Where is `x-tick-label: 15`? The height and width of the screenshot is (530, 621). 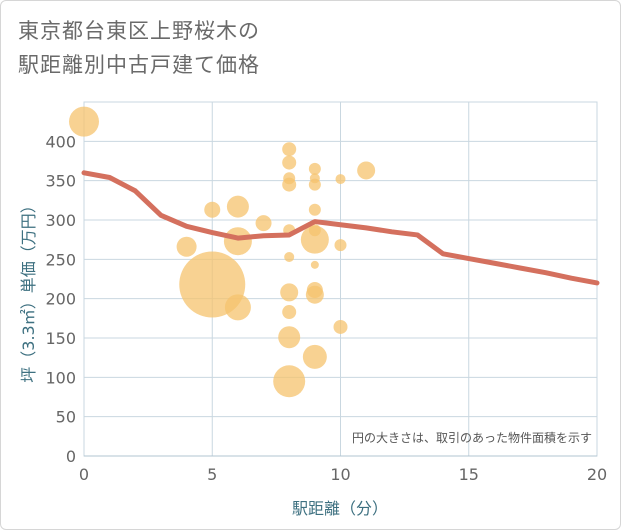 x-tick-label: 15 is located at coordinates (469, 474).